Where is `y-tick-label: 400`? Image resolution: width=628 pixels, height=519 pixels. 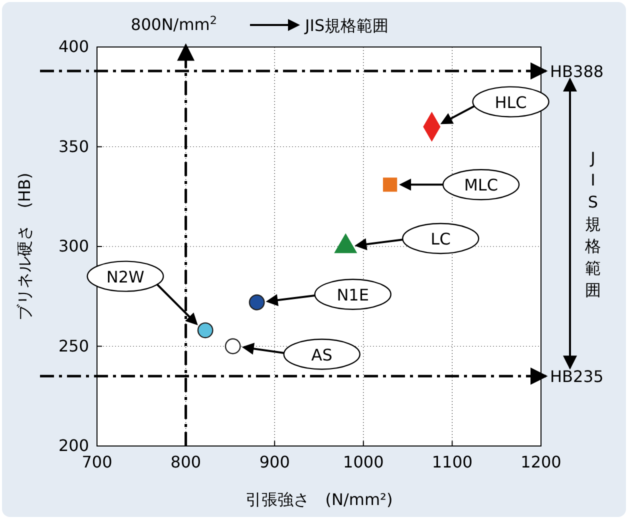 y-tick-label: 400 is located at coordinates (73, 46).